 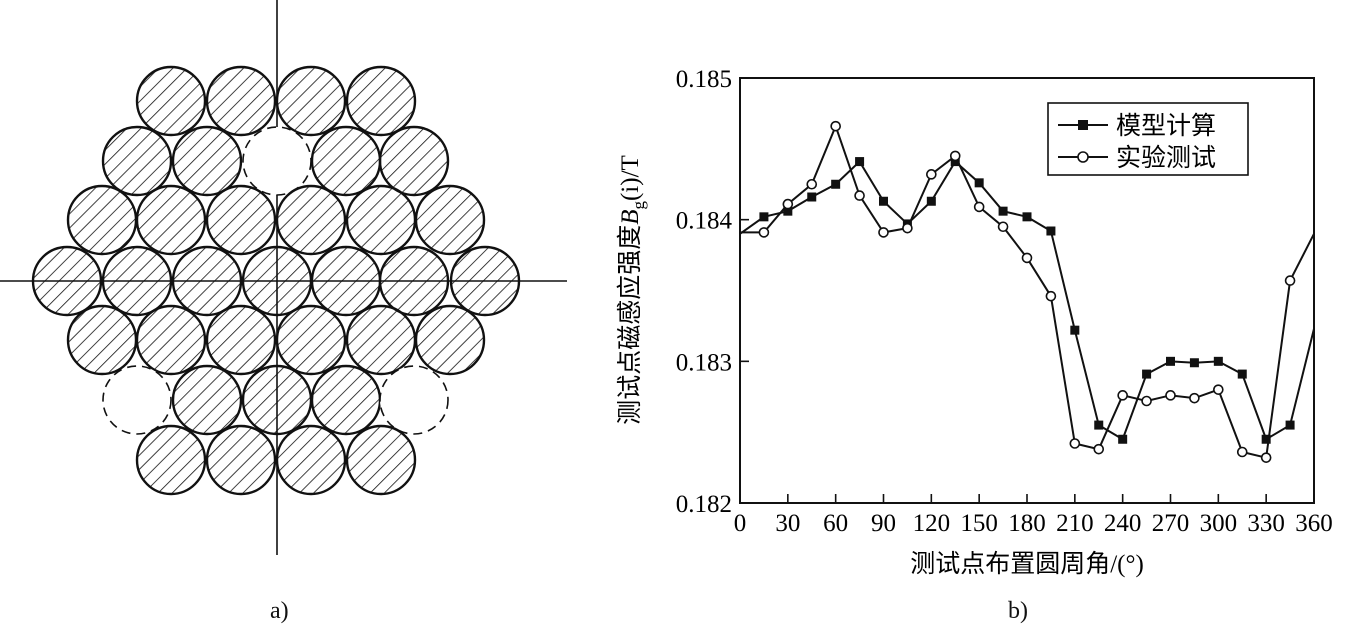 I want to click on y-axis-label-prefix: 测试点磁感应强度, so click(x=630, y=325).